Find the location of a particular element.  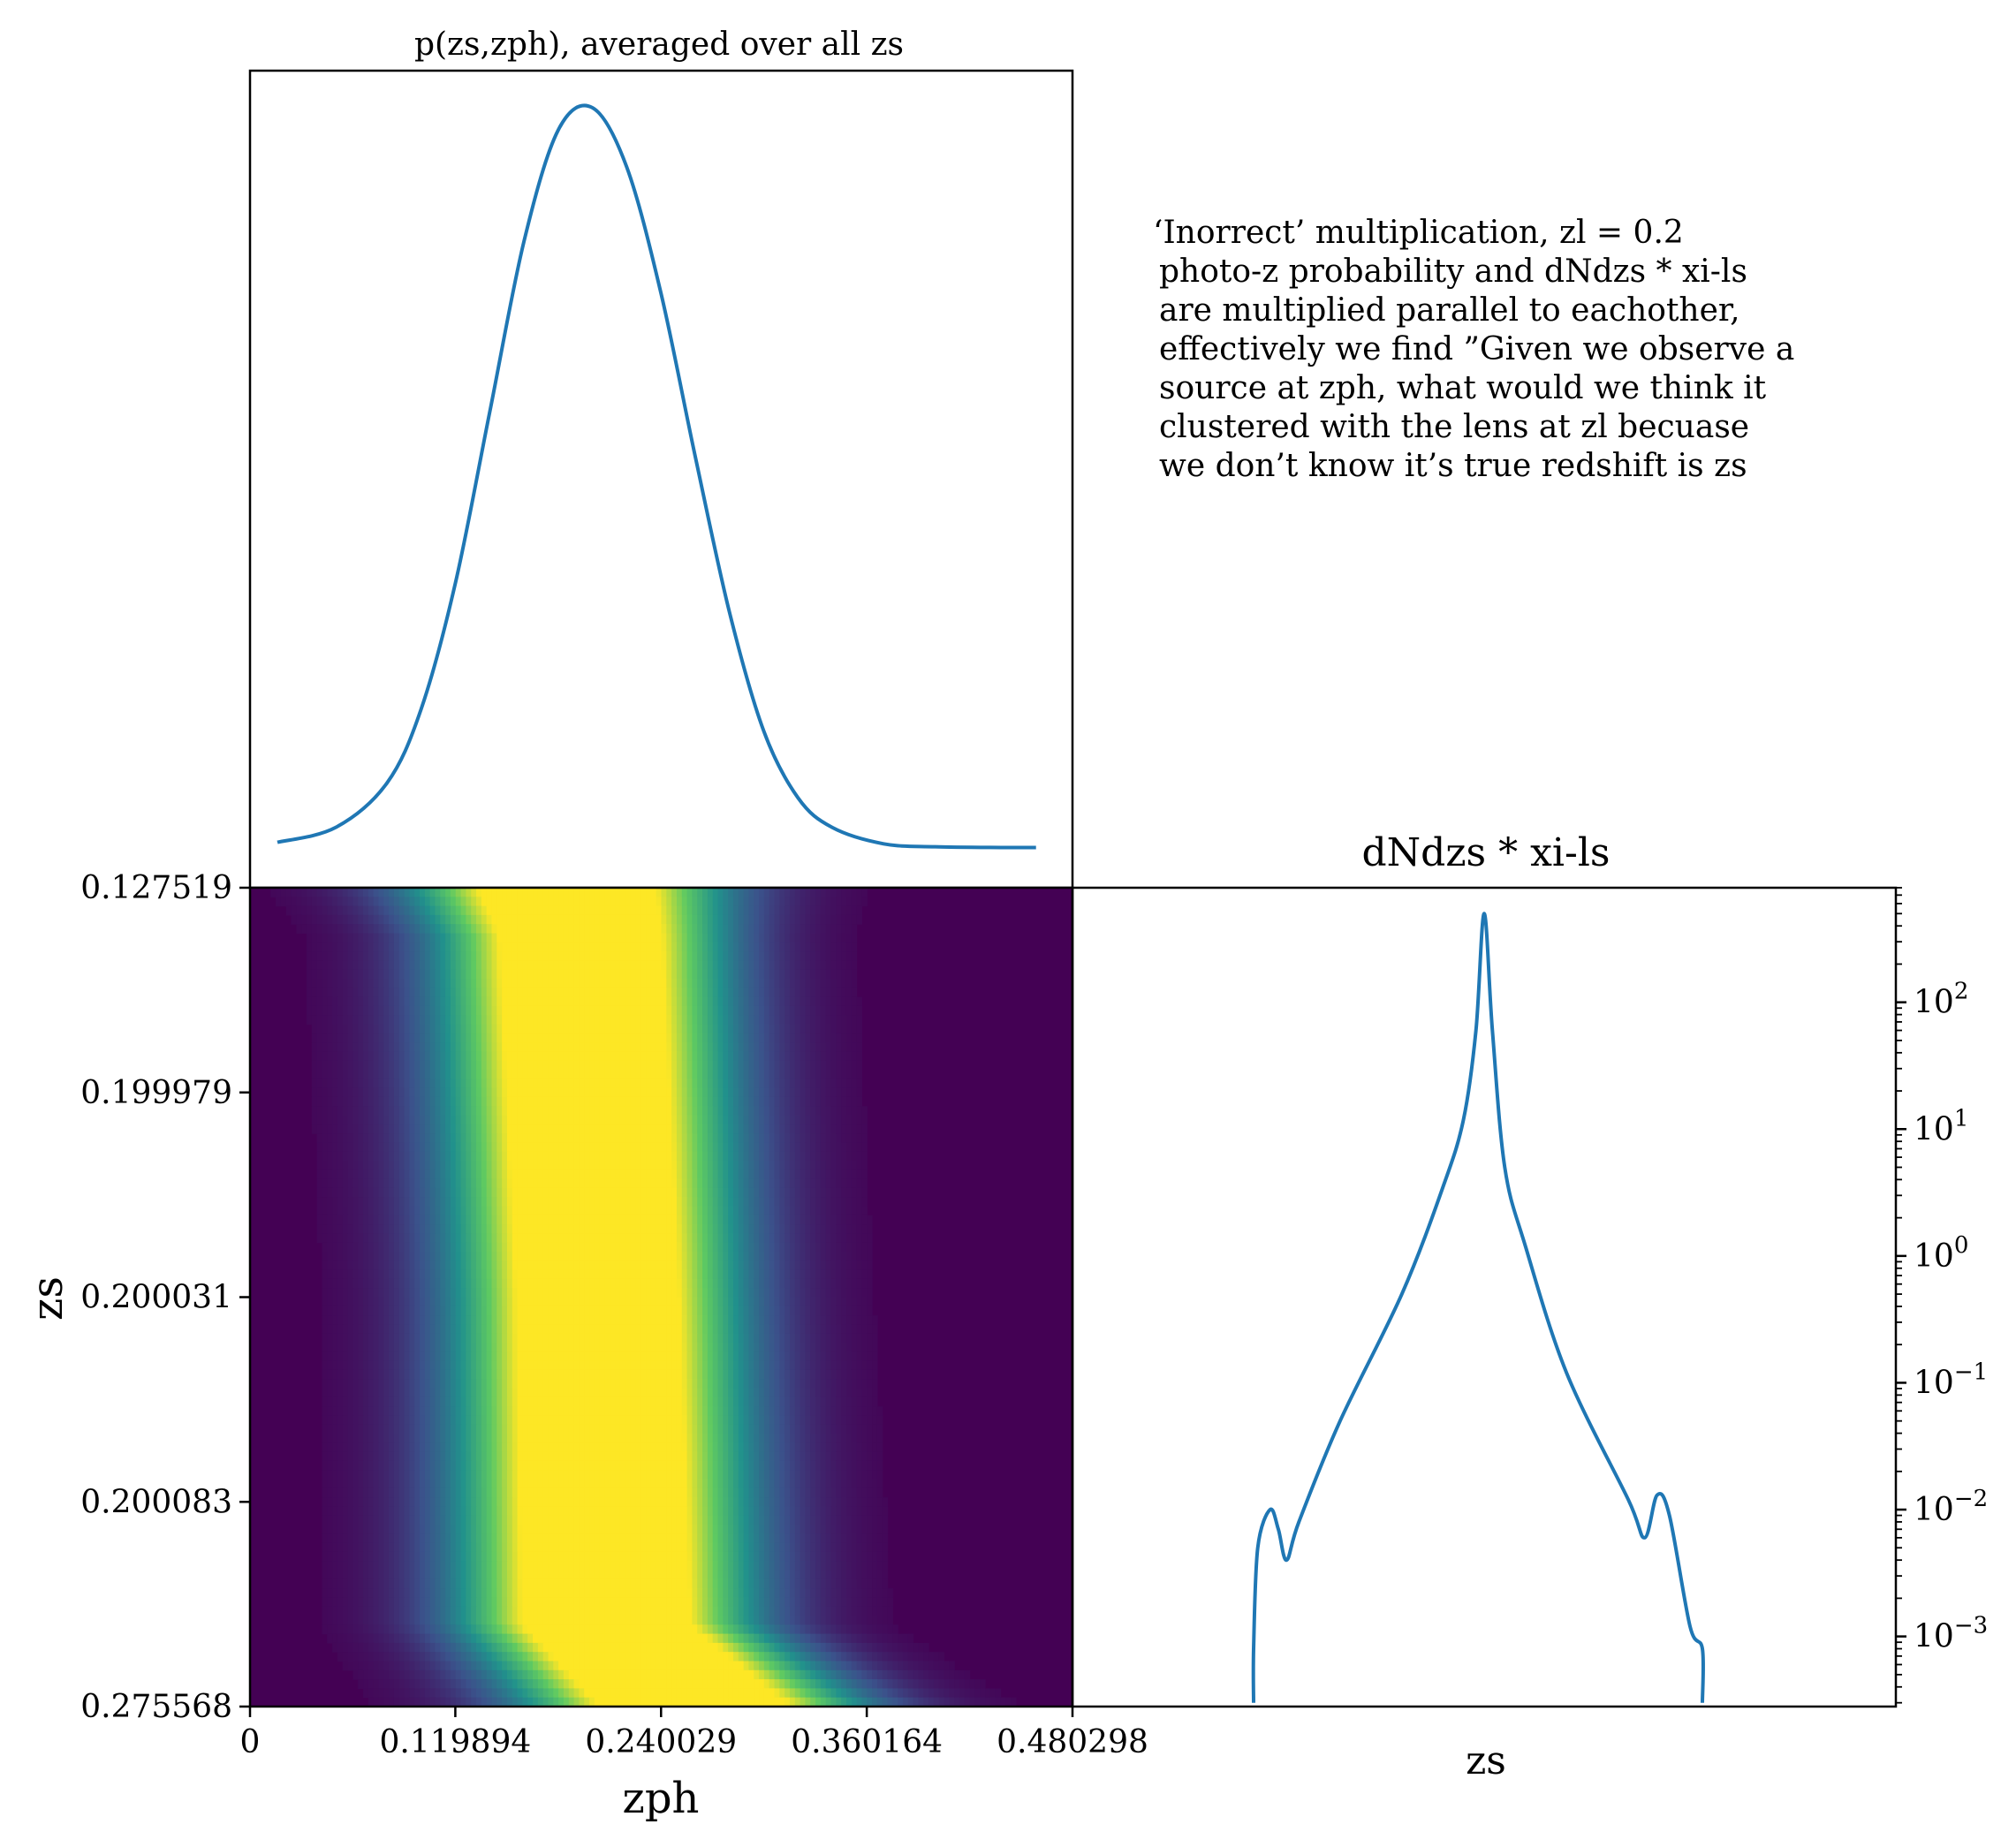

annotation-line: ‘Inorrect’ multiplication, zl = 0.2 is located at coordinates (1418, 233).